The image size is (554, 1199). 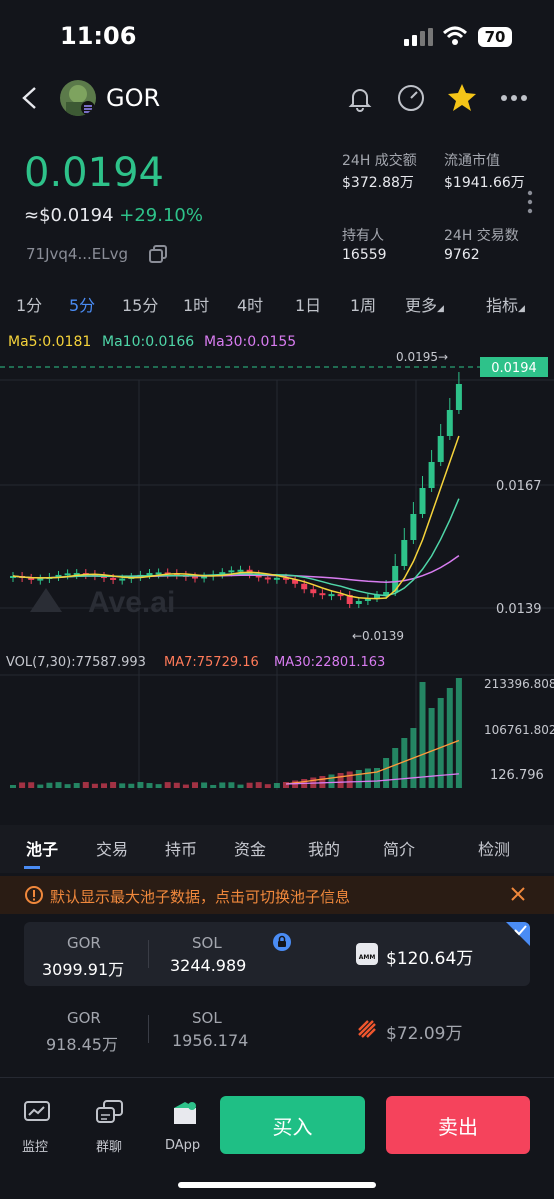 What do you see at coordinates (360, 98) in the screenshot?
I see `bell-icon` at bounding box center [360, 98].